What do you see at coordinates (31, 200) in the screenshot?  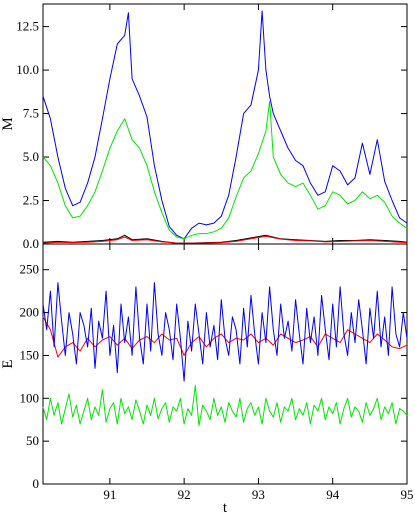 I see `y-tick-label: 2.5` at bounding box center [31, 200].